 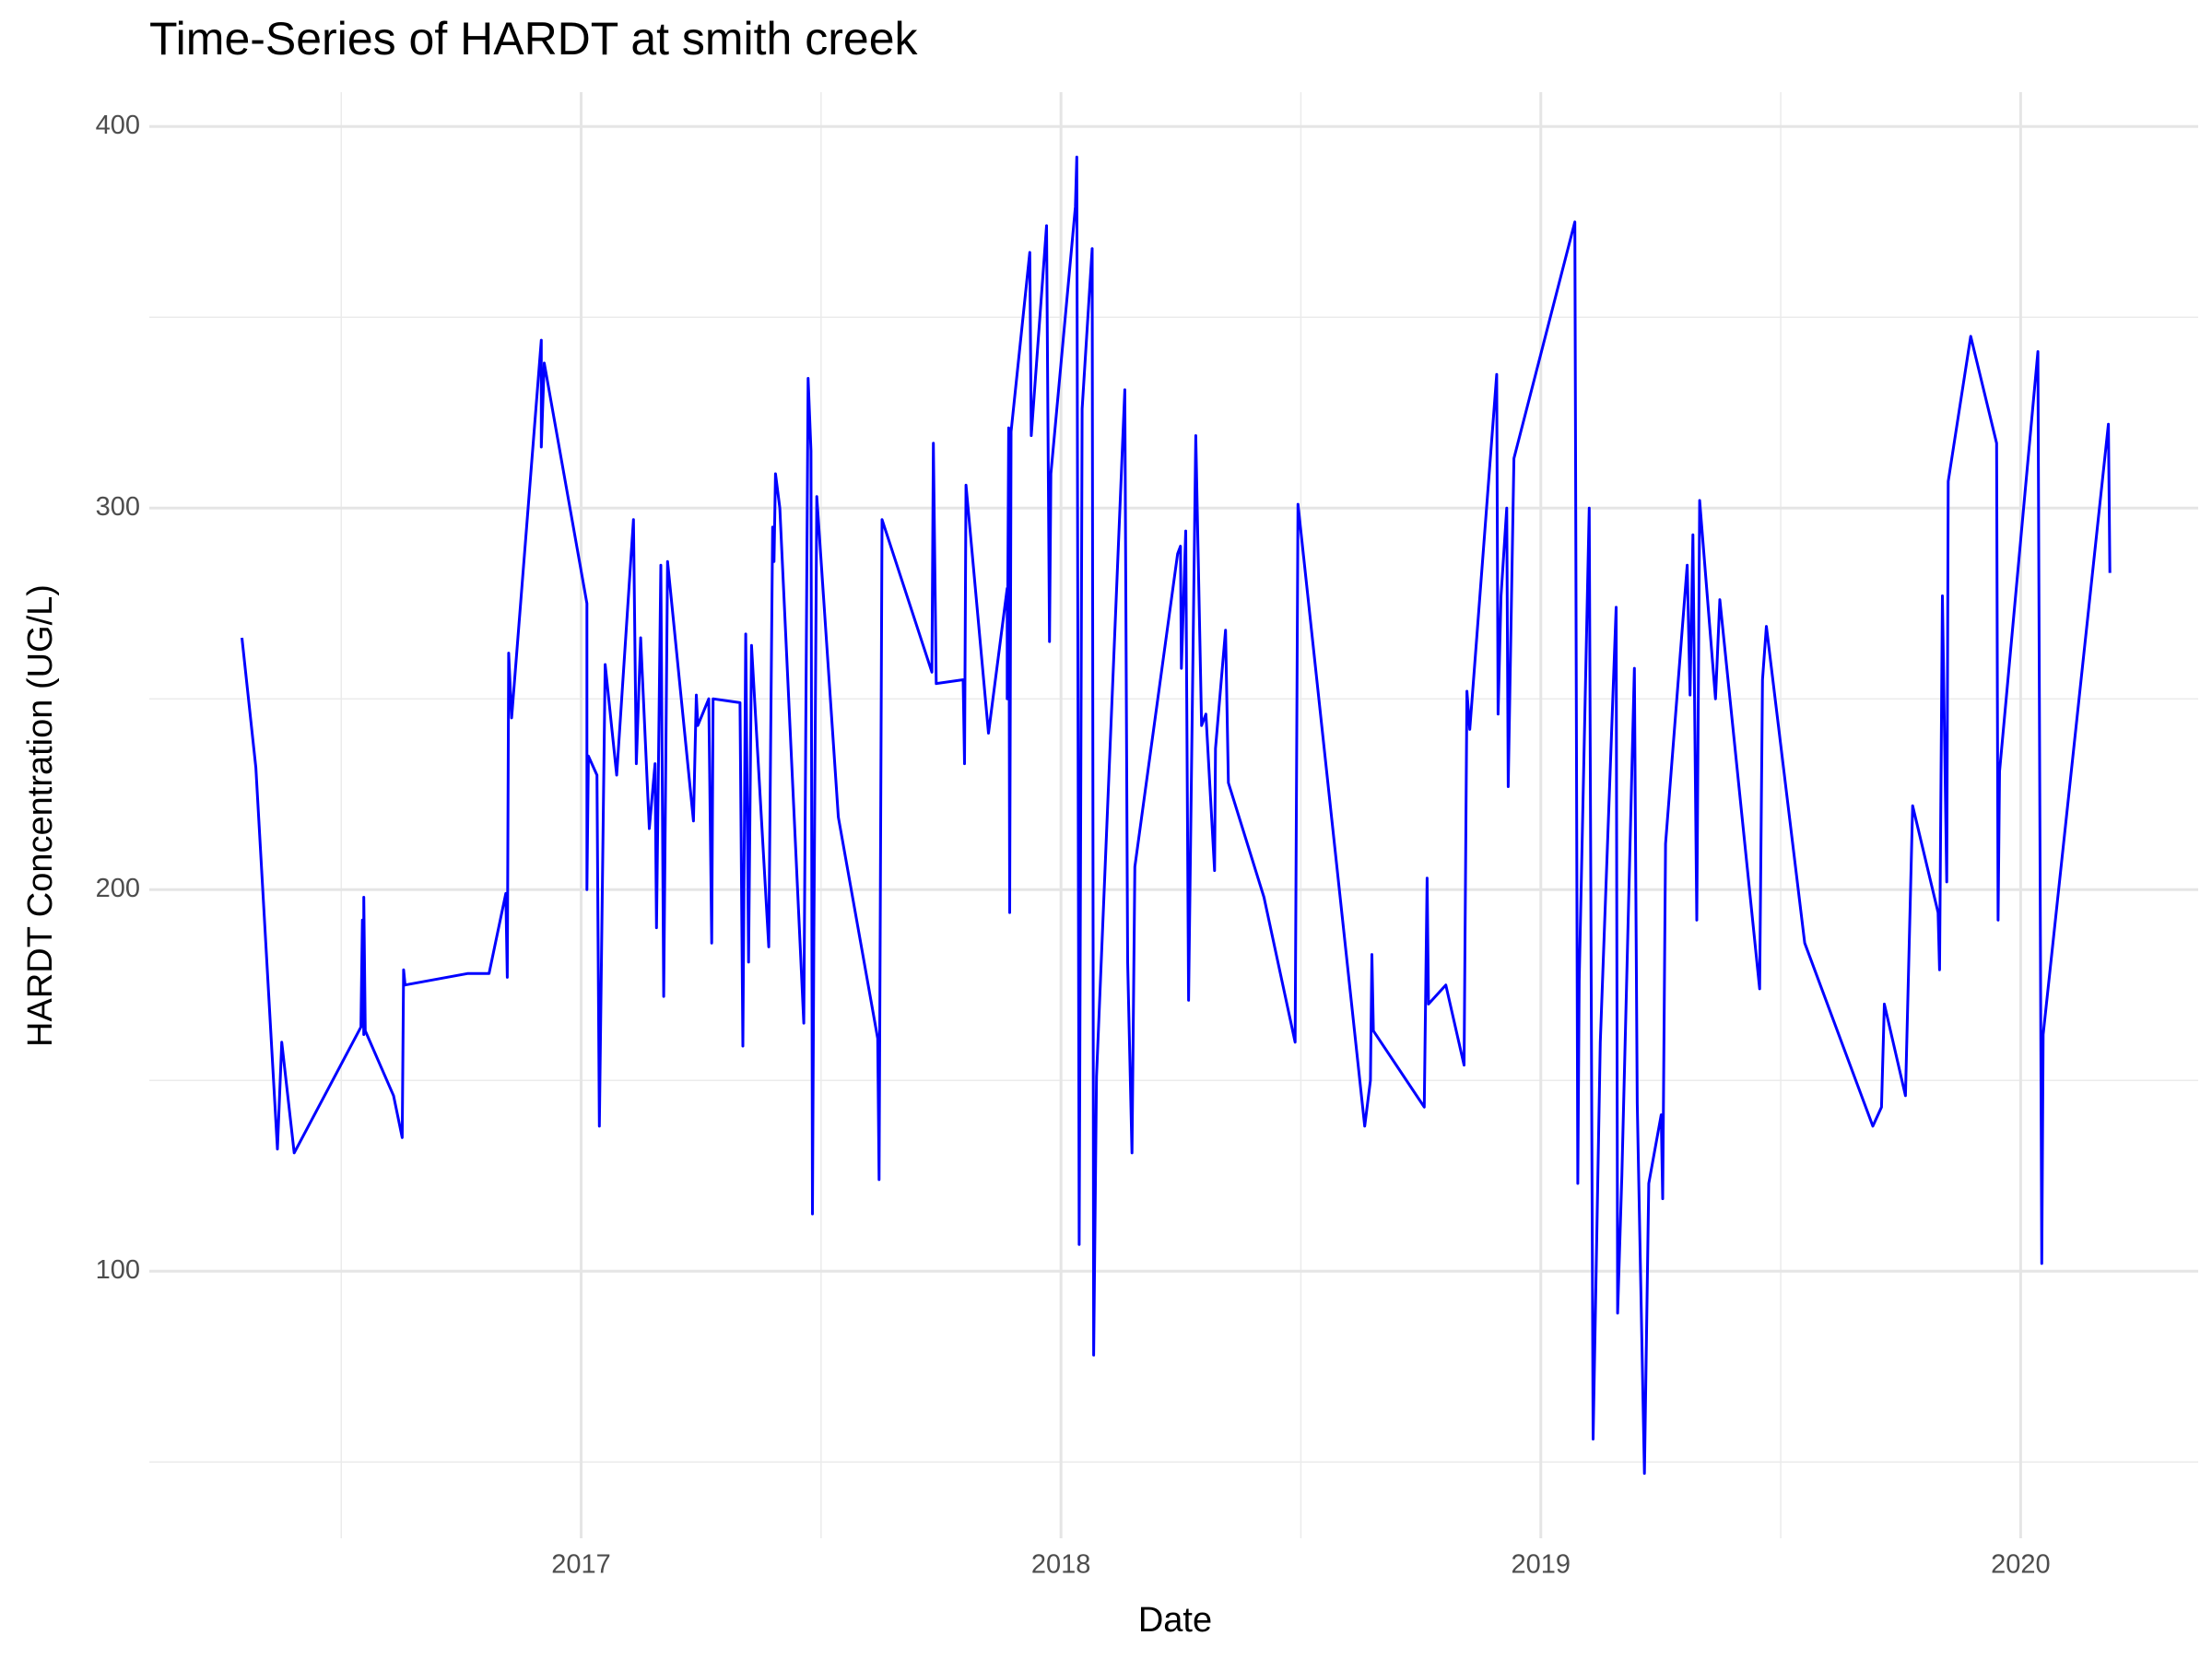 What do you see at coordinates (118, 888) in the screenshot?
I see `y-tick-label: 200` at bounding box center [118, 888].